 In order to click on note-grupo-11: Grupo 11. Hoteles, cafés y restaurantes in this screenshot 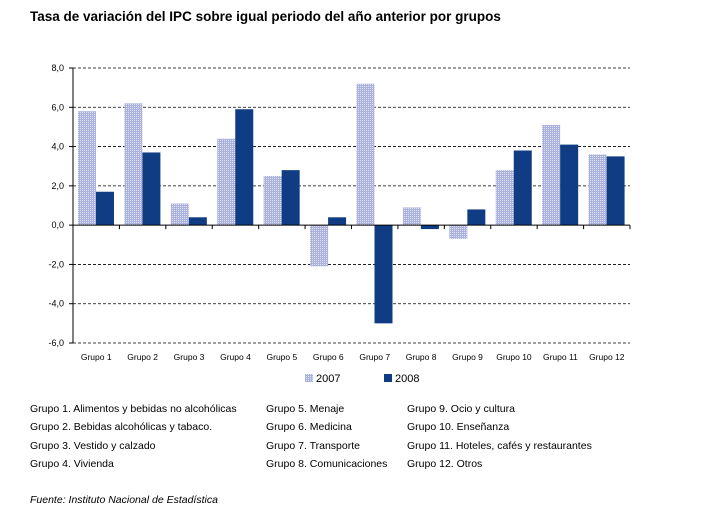, I will do `click(499, 446)`.